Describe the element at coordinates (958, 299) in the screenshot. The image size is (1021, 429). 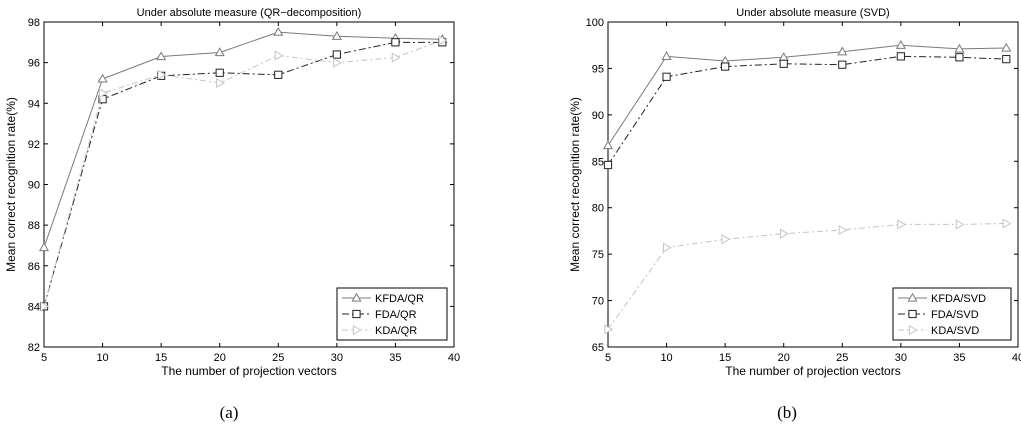
I see `legend-label: KFDA/SVD` at that location.